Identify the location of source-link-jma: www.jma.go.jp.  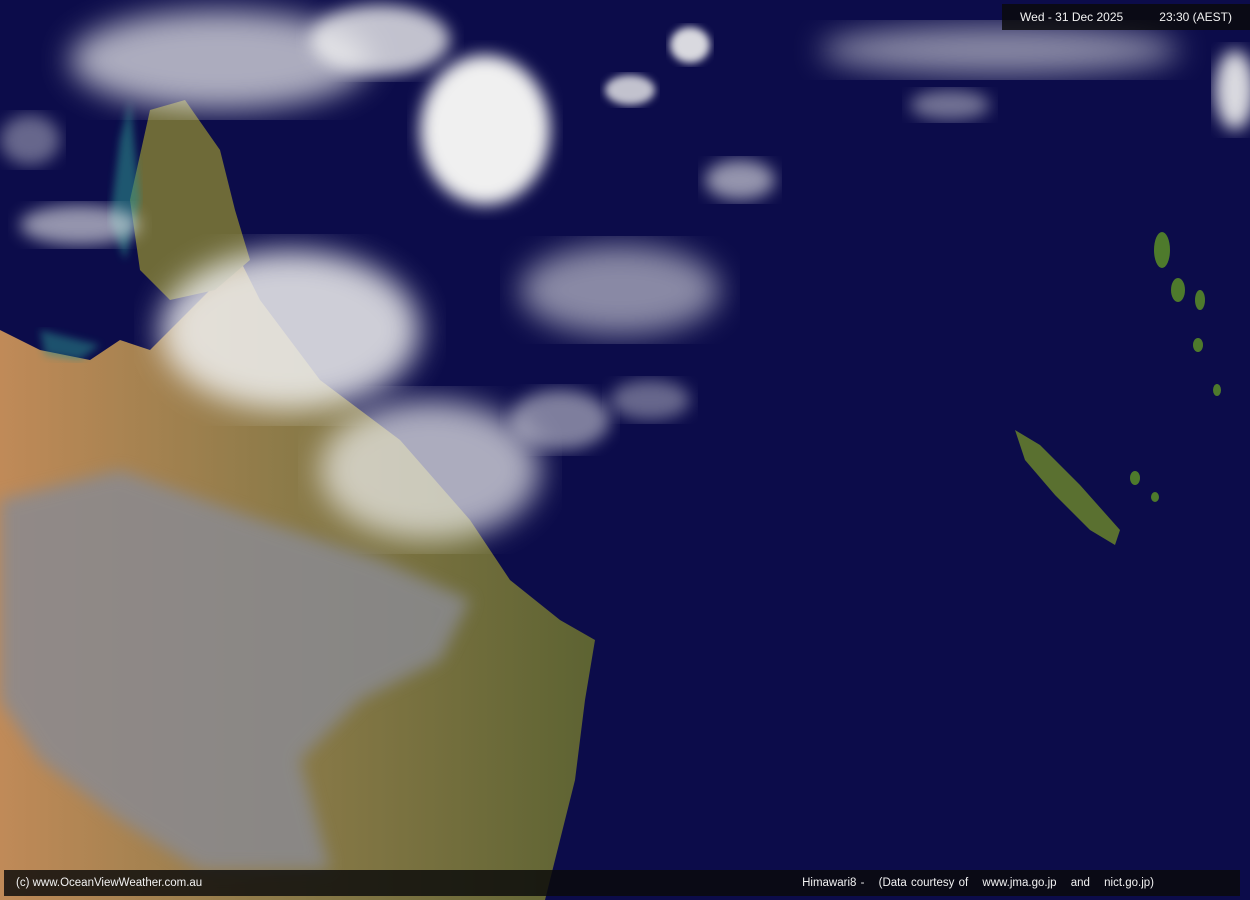
(1019, 883).